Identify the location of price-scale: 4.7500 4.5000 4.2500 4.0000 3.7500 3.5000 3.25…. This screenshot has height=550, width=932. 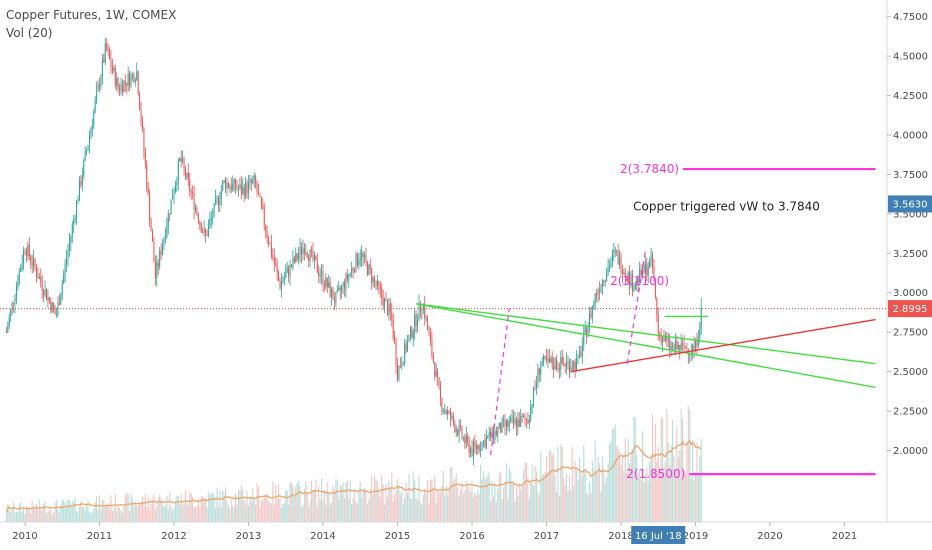
(907, 234).